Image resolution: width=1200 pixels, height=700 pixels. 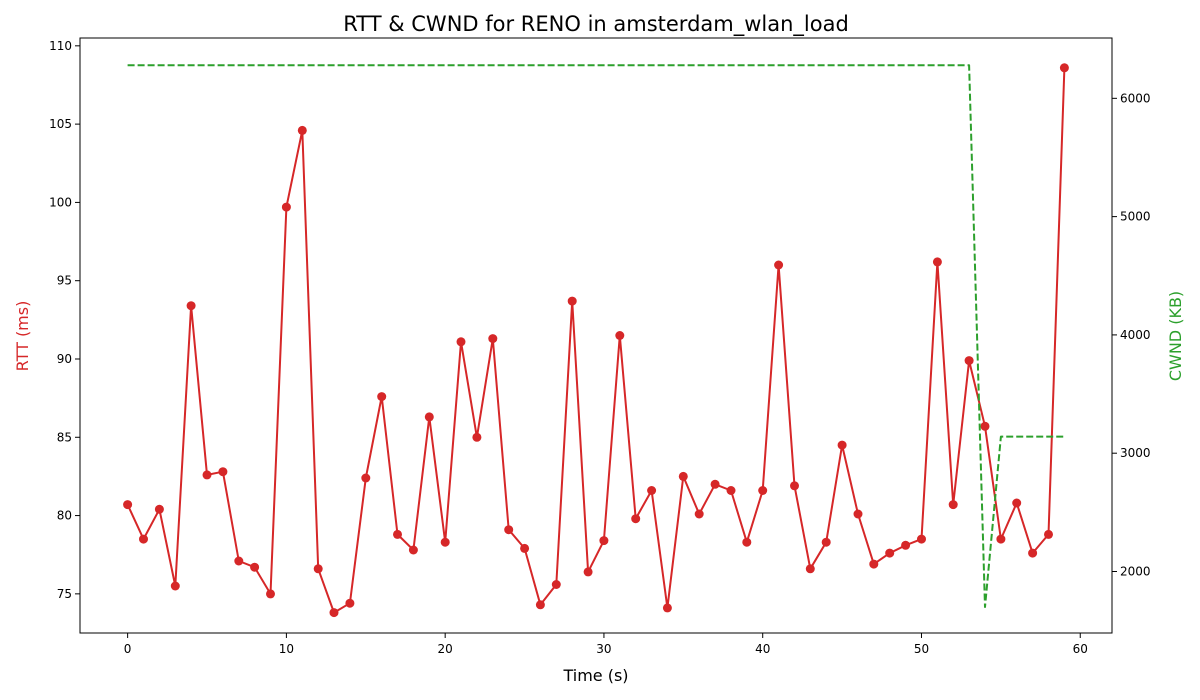 I want to click on y-axis-title-right: CWND (KB), so click(x=1175, y=336).